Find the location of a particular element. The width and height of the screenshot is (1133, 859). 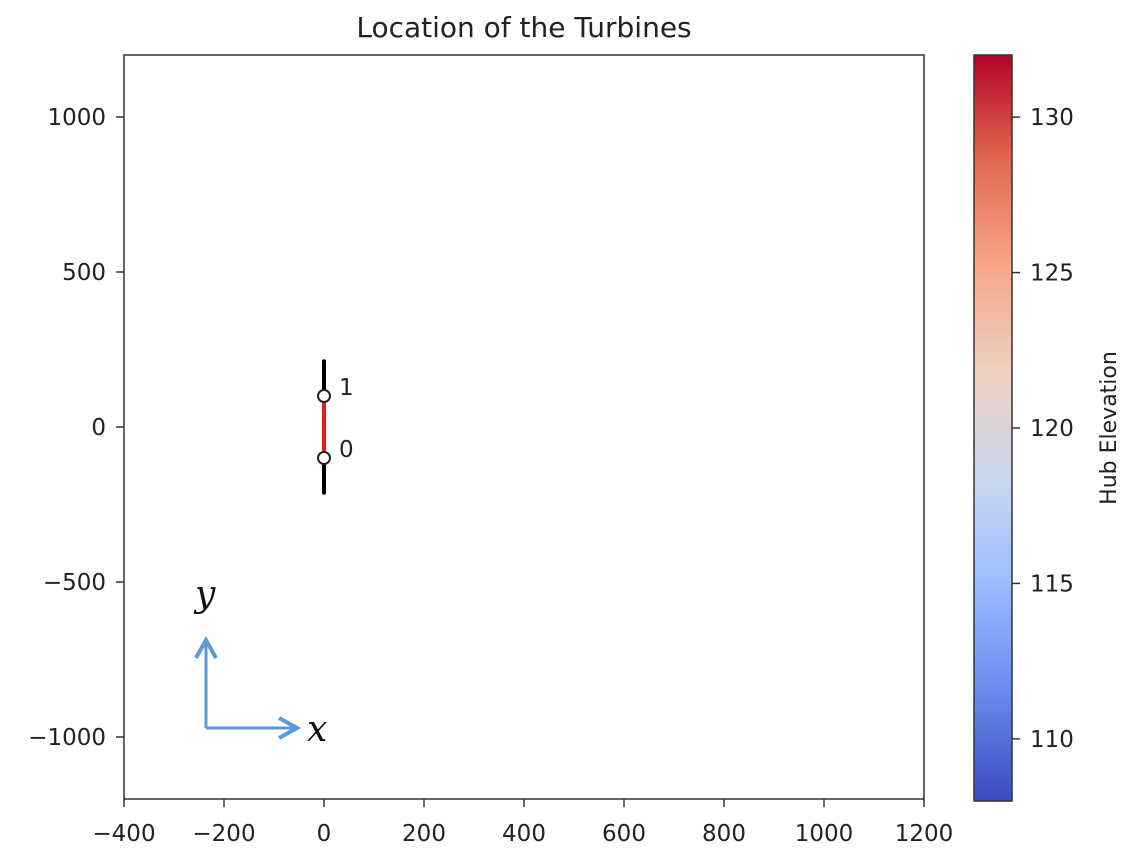

colorbar-ticks: 110 115 120 125 130 is located at coordinates (1043, 429).